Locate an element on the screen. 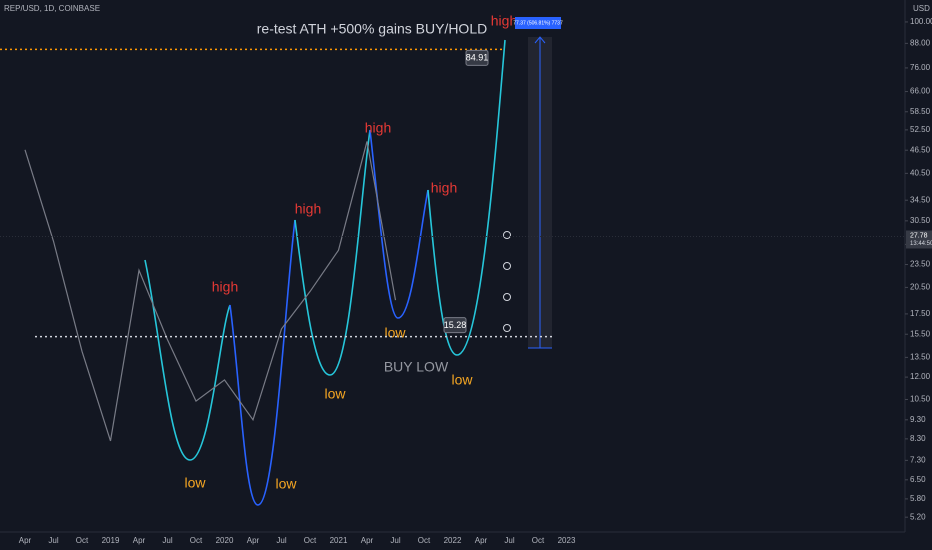 The height and width of the screenshot is (550, 932). x-tick-label: 2019 is located at coordinates (111, 540).